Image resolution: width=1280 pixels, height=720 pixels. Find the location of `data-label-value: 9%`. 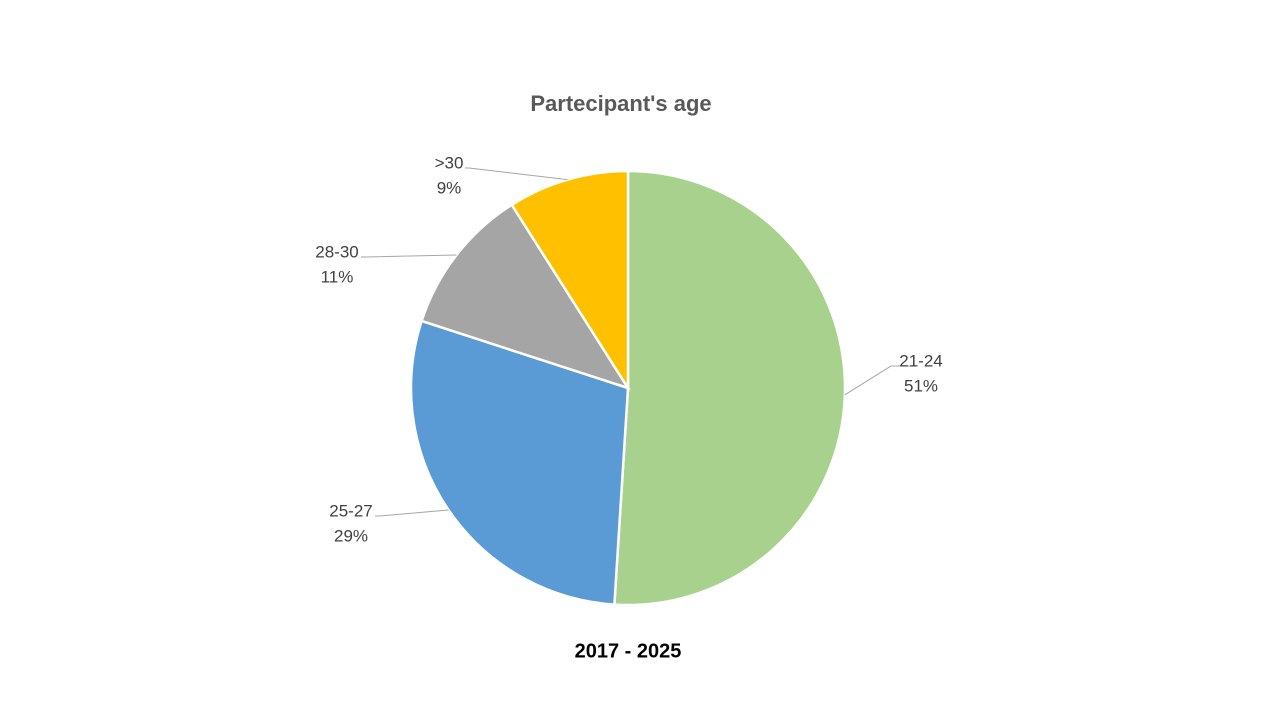

data-label-value: 9% is located at coordinates (449, 187).